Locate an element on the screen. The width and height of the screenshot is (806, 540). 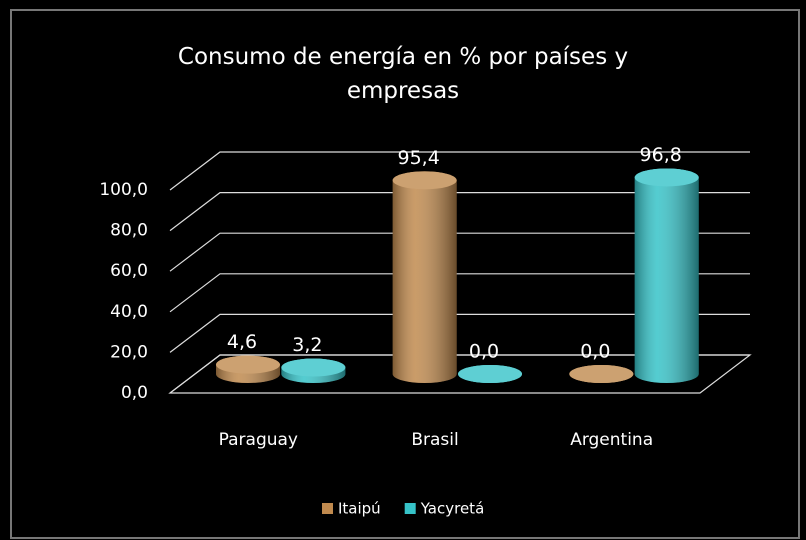
y-tick-label: 20,0 is located at coordinates (129, 352).